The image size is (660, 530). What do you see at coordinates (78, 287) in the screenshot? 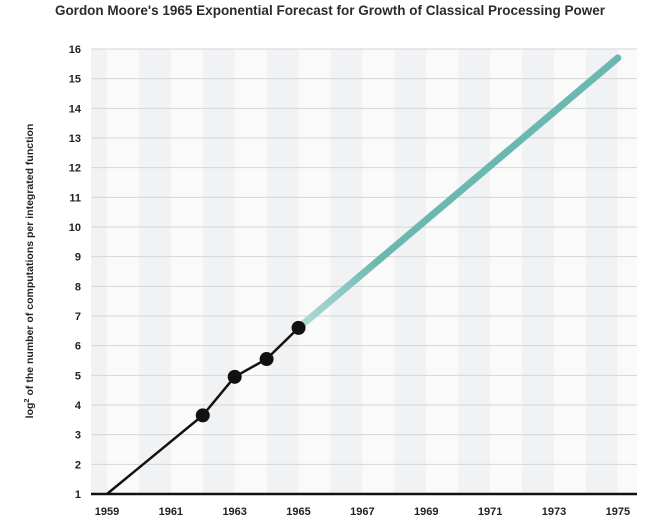
I see `y-tick-label-8: 8` at bounding box center [78, 287].